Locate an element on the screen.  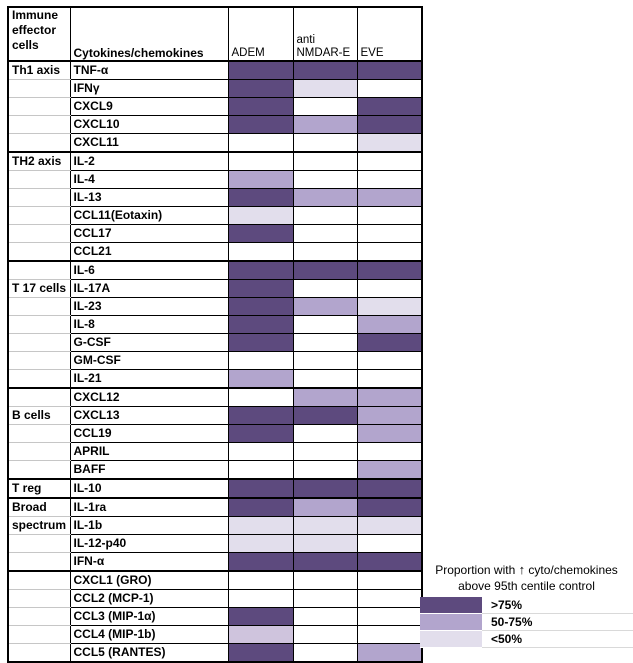
heat-cell-eve-april is located at coordinates (389, 451).